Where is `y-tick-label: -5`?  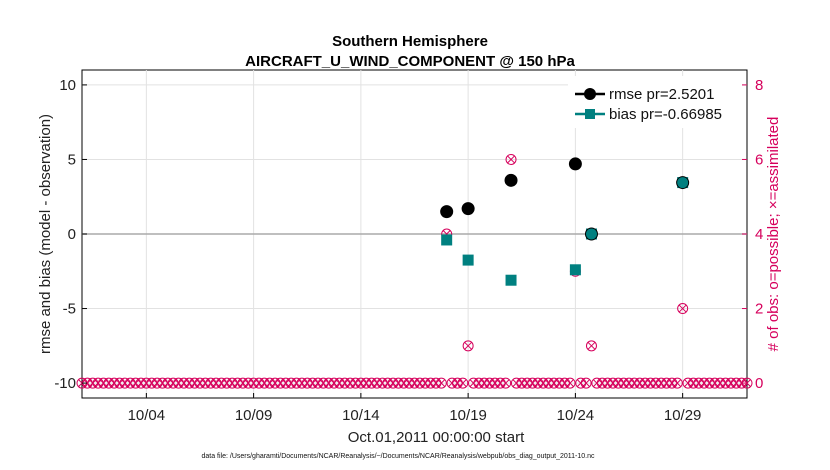
y-tick-label: -5 is located at coordinates (69, 309).